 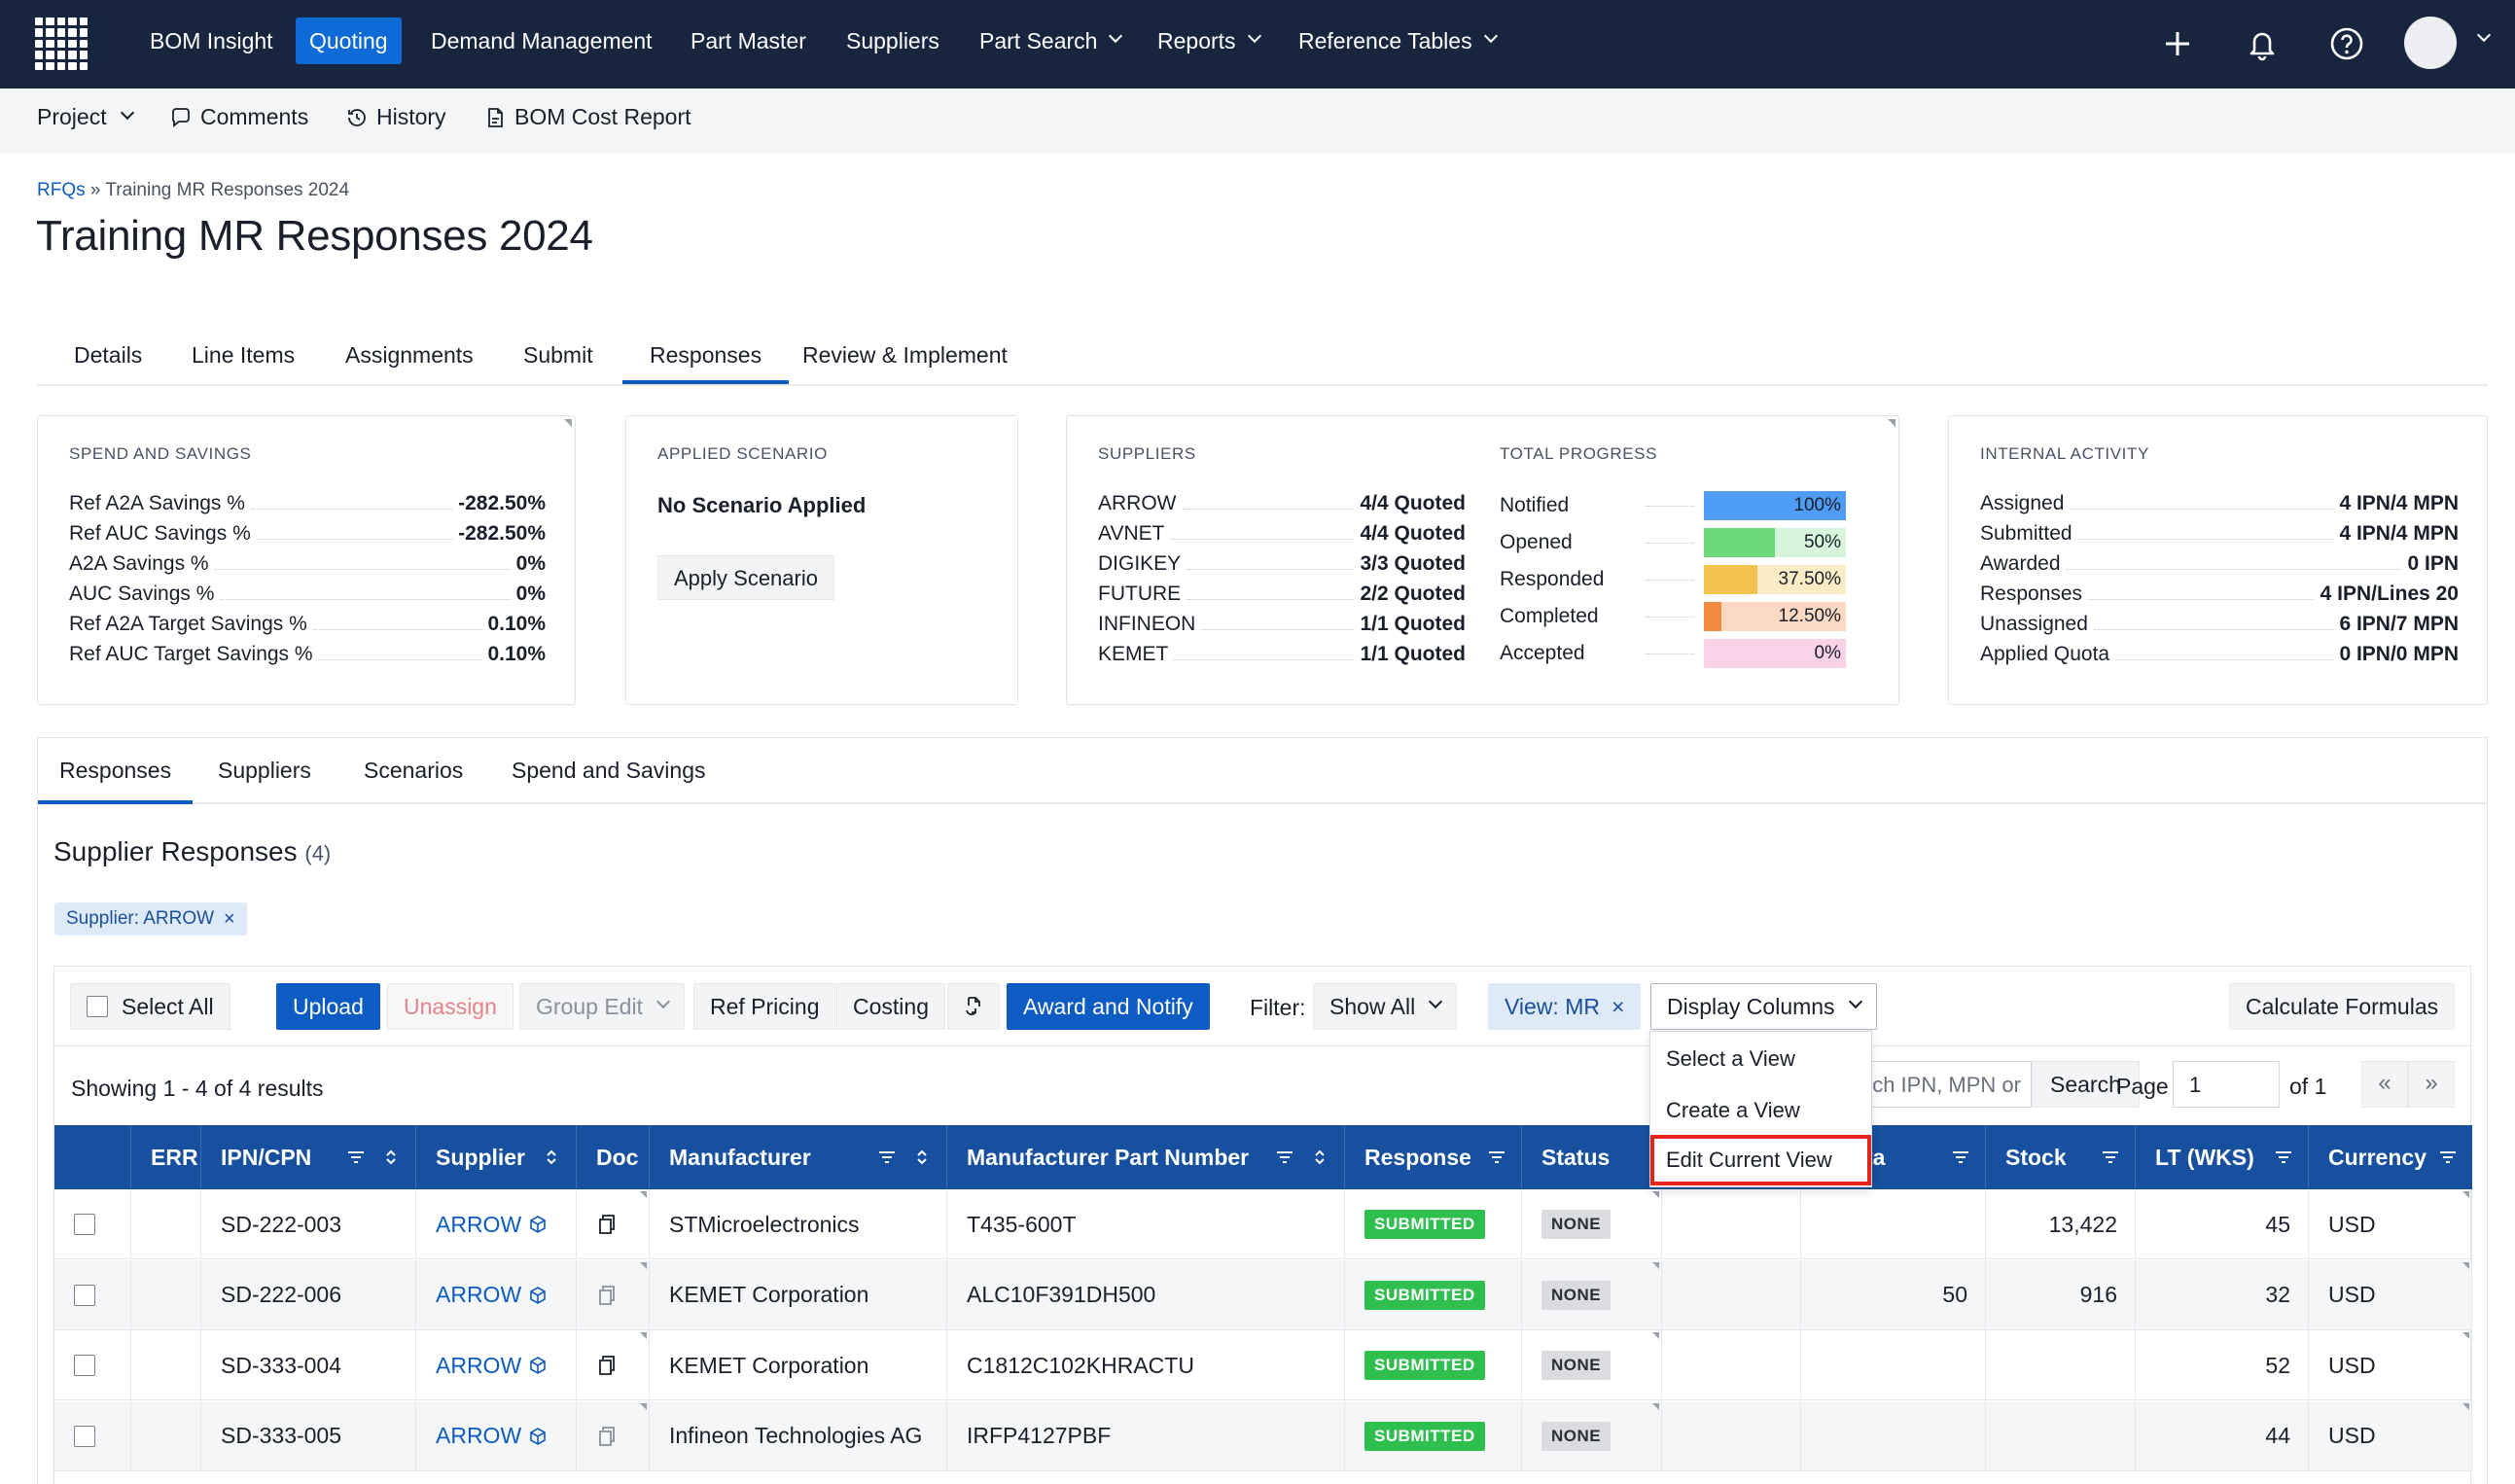 I want to click on column-status: Status, so click(x=1592, y=1157).